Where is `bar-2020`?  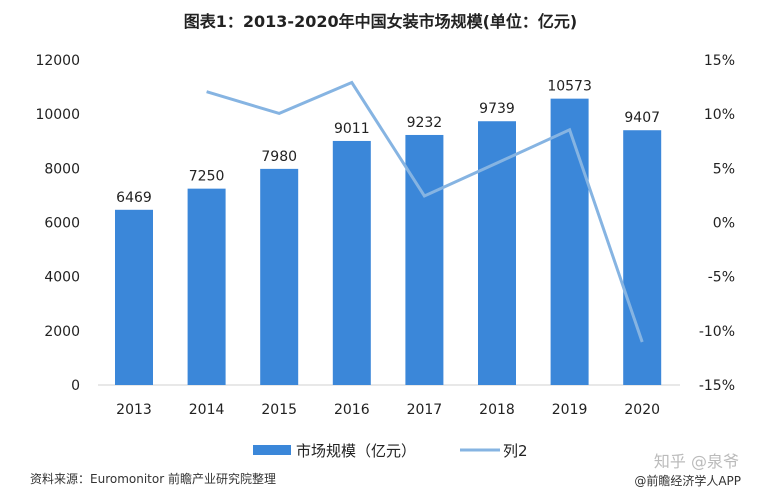
bar-2020 is located at coordinates (642, 257).